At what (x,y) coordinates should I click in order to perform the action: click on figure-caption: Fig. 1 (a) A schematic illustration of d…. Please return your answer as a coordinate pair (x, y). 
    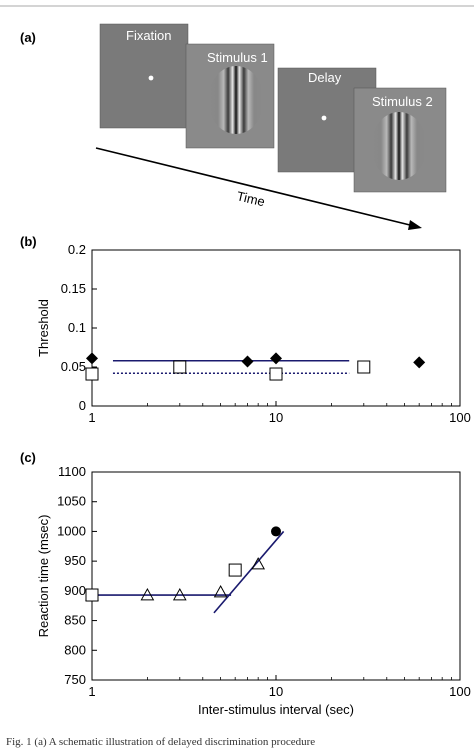
    Looking at the image, I should click on (160, 742).